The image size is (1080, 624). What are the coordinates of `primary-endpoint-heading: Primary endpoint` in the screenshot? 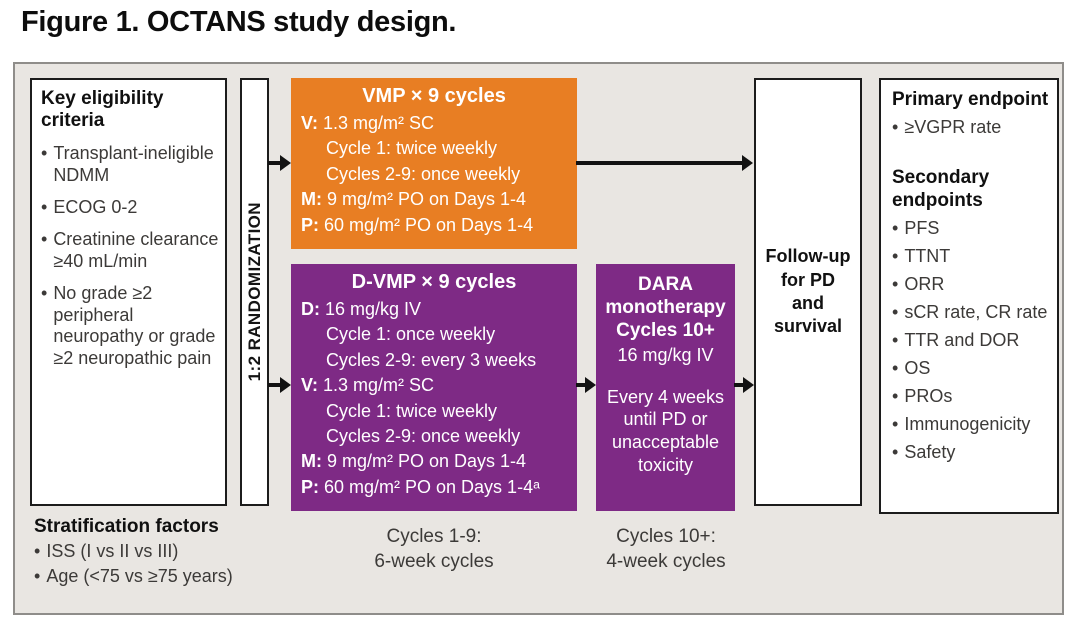 It's located at (970, 99).